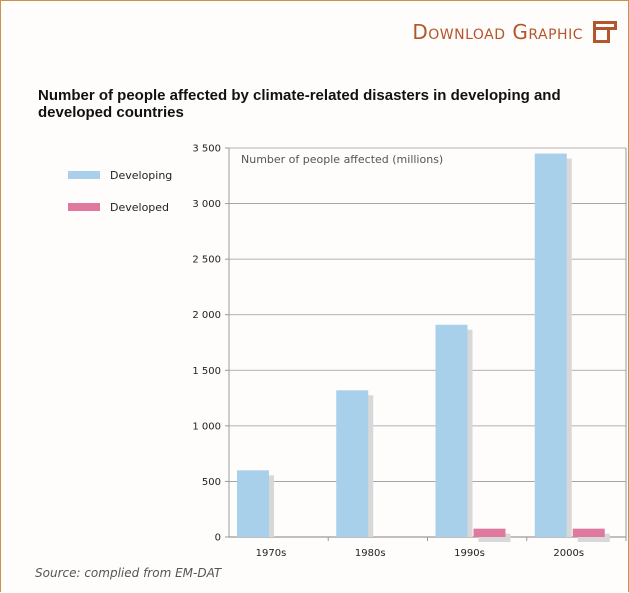 The width and height of the screenshot is (629, 593). Describe the element at coordinates (469, 553) in the screenshot. I see `x-tick-label: 1990s` at that location.